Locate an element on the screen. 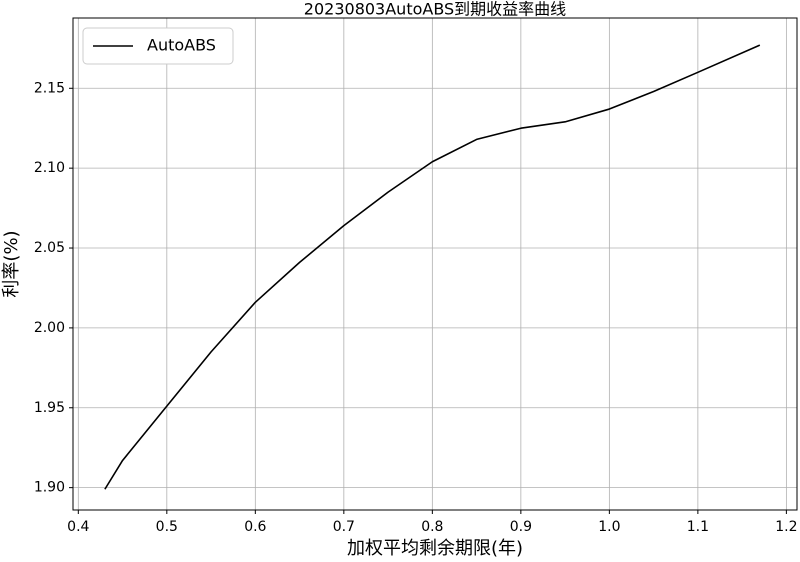 The height and width of the screenshot is (562, 800). legend-label: AutoABS is located at coordinates (181, 45).